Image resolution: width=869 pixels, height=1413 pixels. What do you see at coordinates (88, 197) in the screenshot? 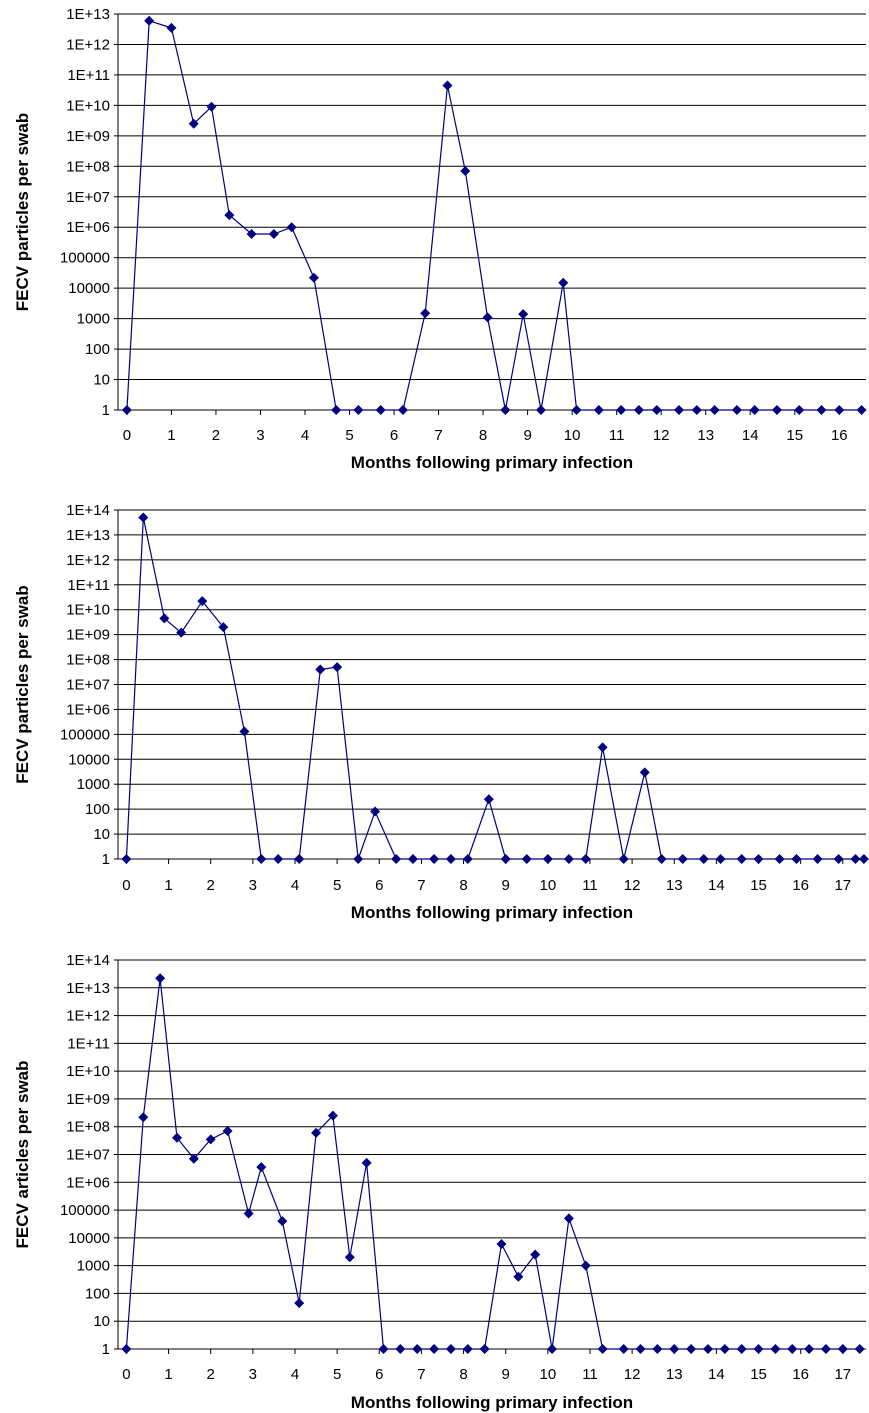
I see `y-tick-label: 1E+07` at bounding box center [88, 197].